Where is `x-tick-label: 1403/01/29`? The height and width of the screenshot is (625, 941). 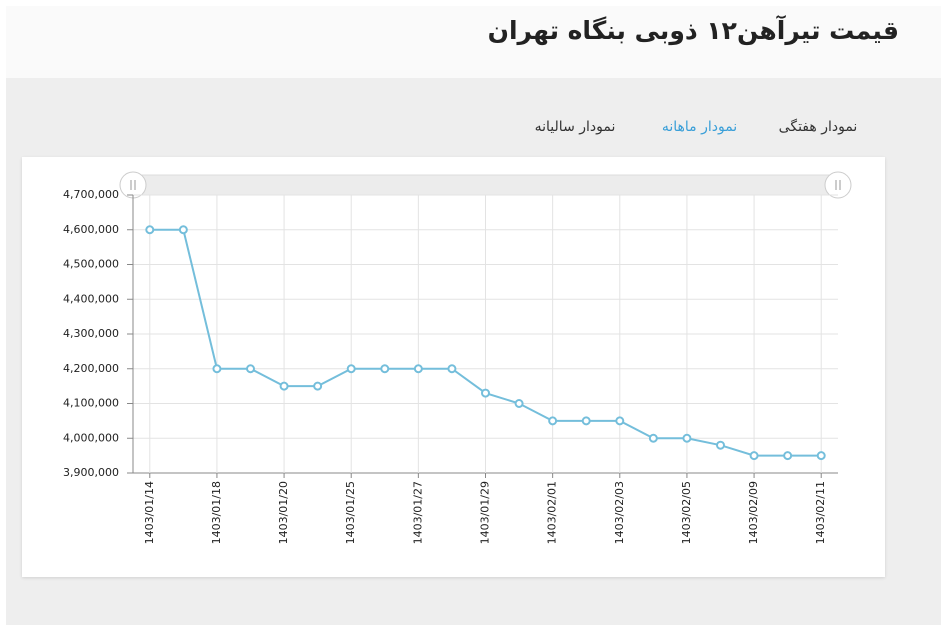
x-tick-label: 1403/01/29 is located at coordinates (485, 512).